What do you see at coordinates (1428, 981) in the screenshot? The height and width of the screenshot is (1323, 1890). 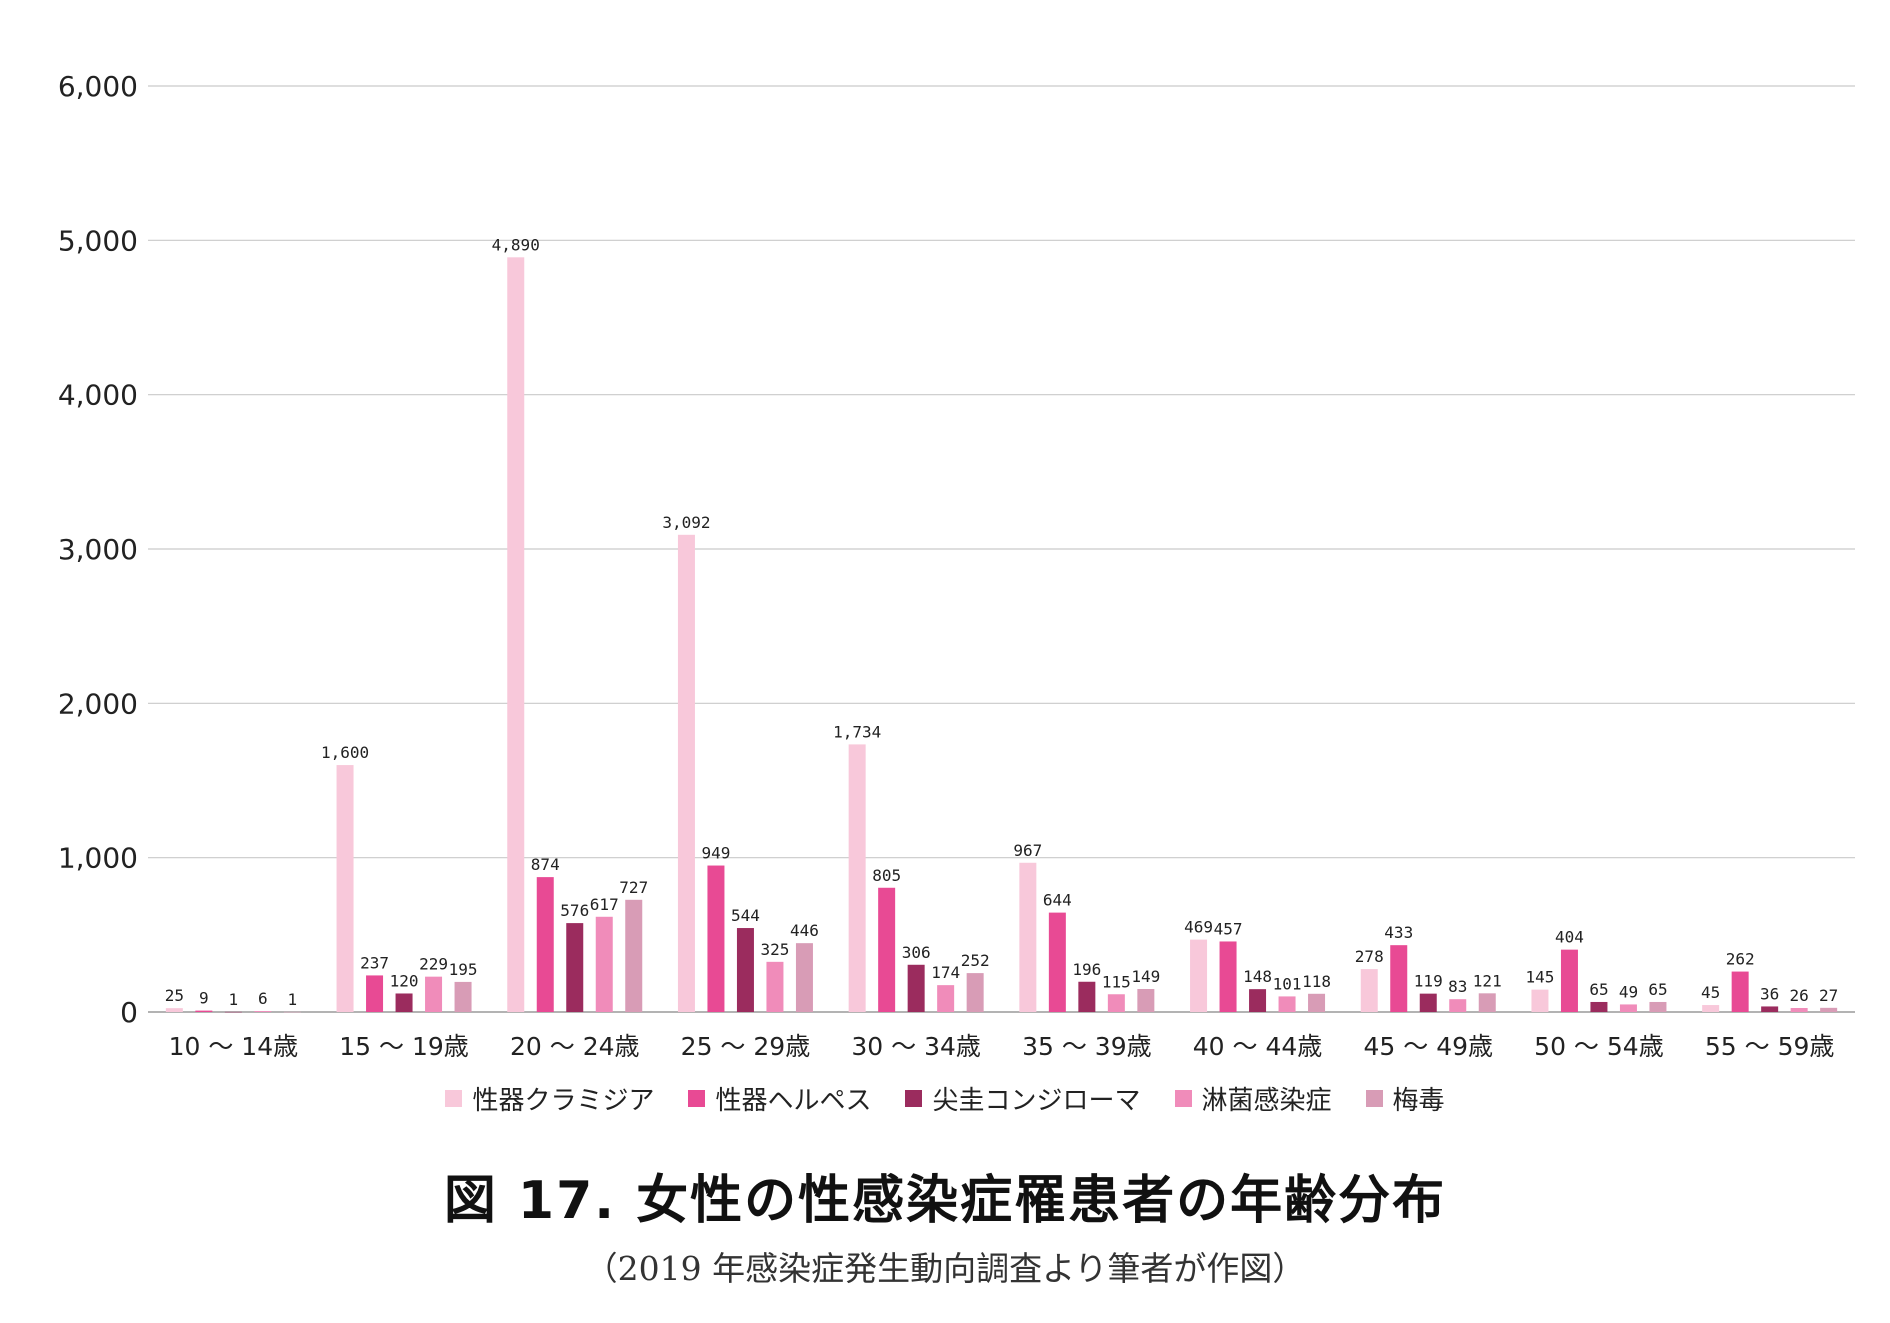 I see `data-label: 119` at bounding box center [1428, 981].